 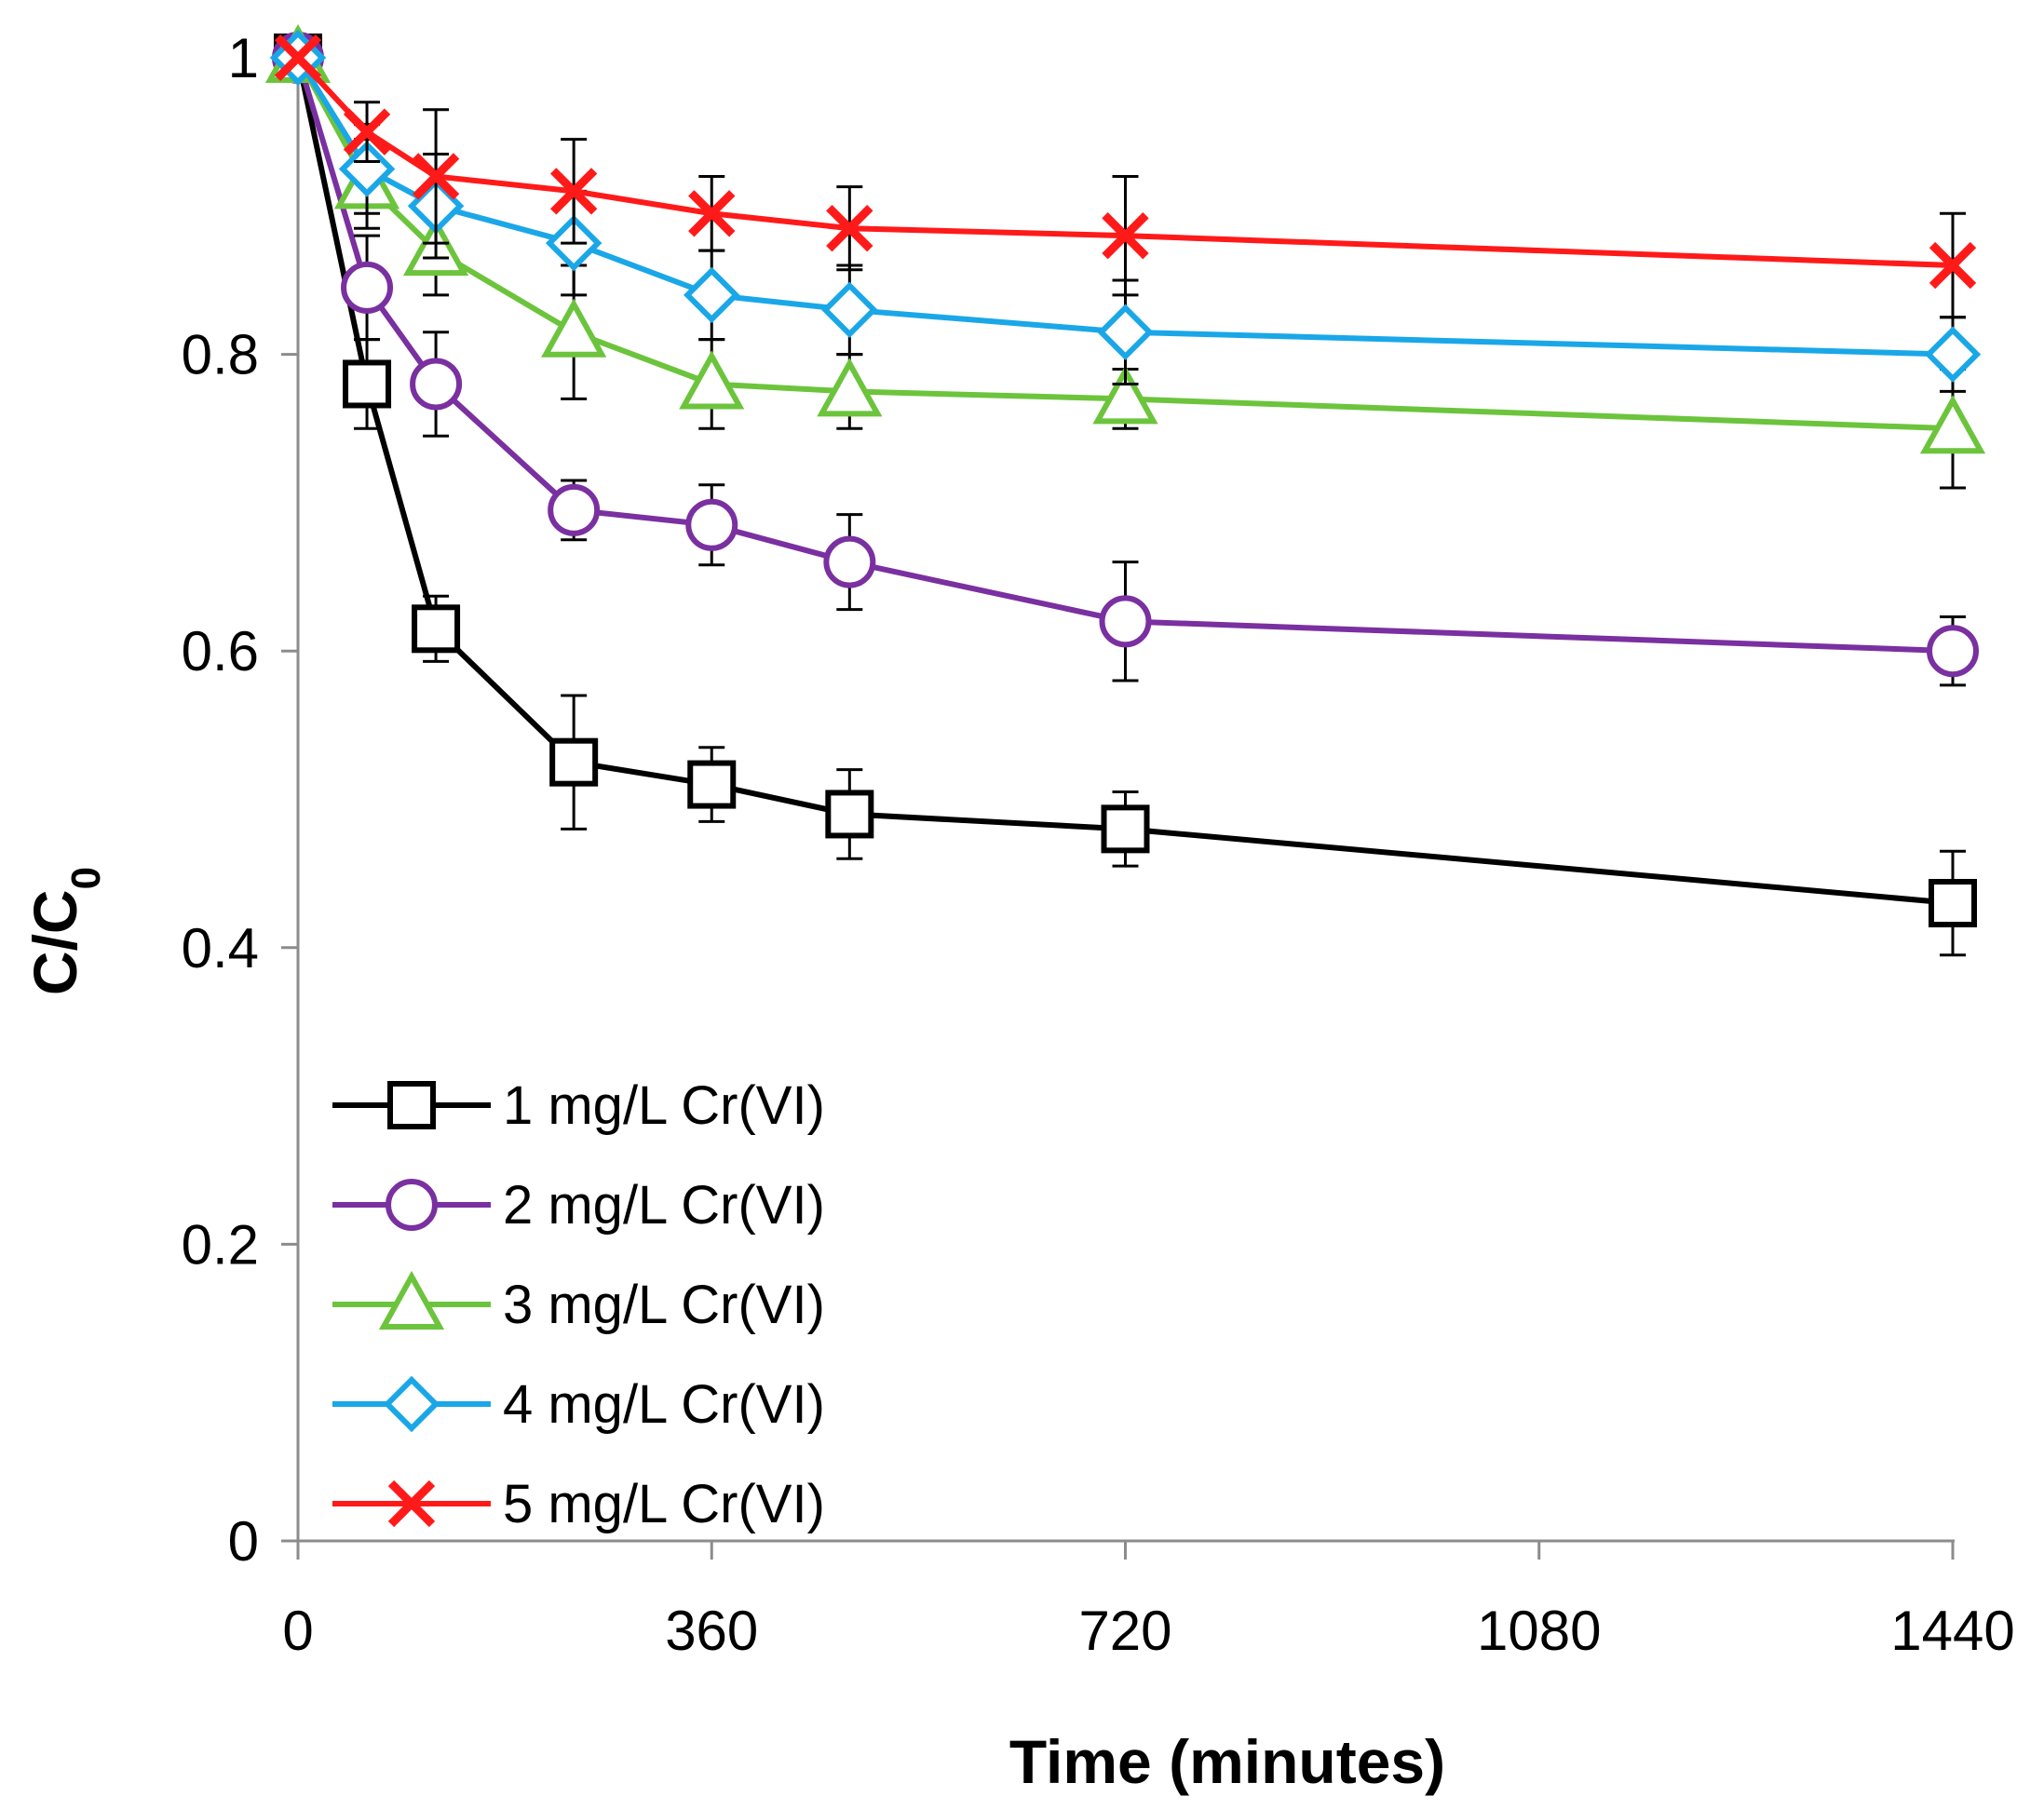 I want to click on y-tick-label: 0.6, so click(x=220, y=651).